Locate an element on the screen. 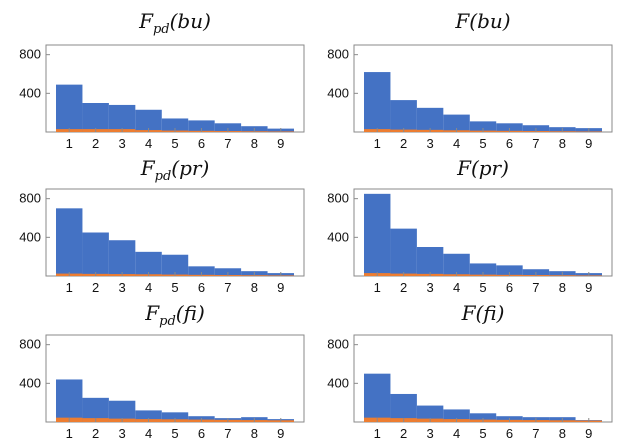  chart-title: F(fi) is located at coordinates (483, 313).